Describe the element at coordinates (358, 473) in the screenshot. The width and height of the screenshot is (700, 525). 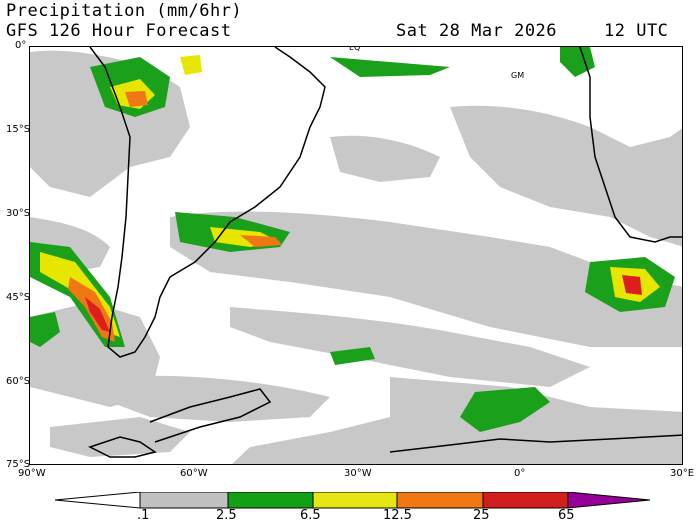
I see `lon-label-30w: 30°W` at that location.